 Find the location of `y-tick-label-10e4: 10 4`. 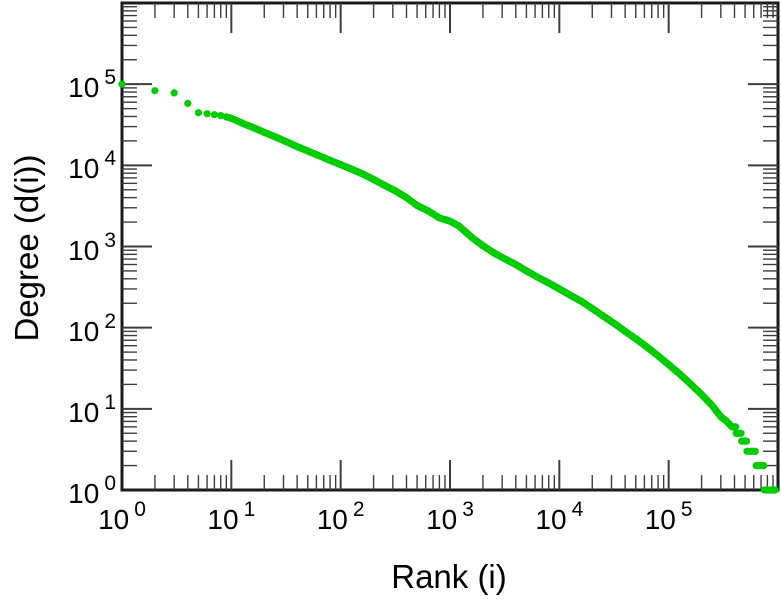

y-tick-label-10e4: 10 4 is located at coordinates (92, 166).